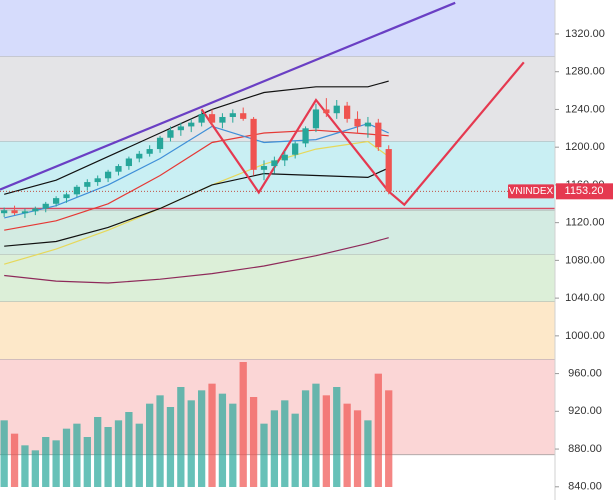 The width and height of the screenshot is (613, 500). Describe the element at coordinates (585, 336) in the screenshot. I see `y-tick-label: 1000.00` at that location.